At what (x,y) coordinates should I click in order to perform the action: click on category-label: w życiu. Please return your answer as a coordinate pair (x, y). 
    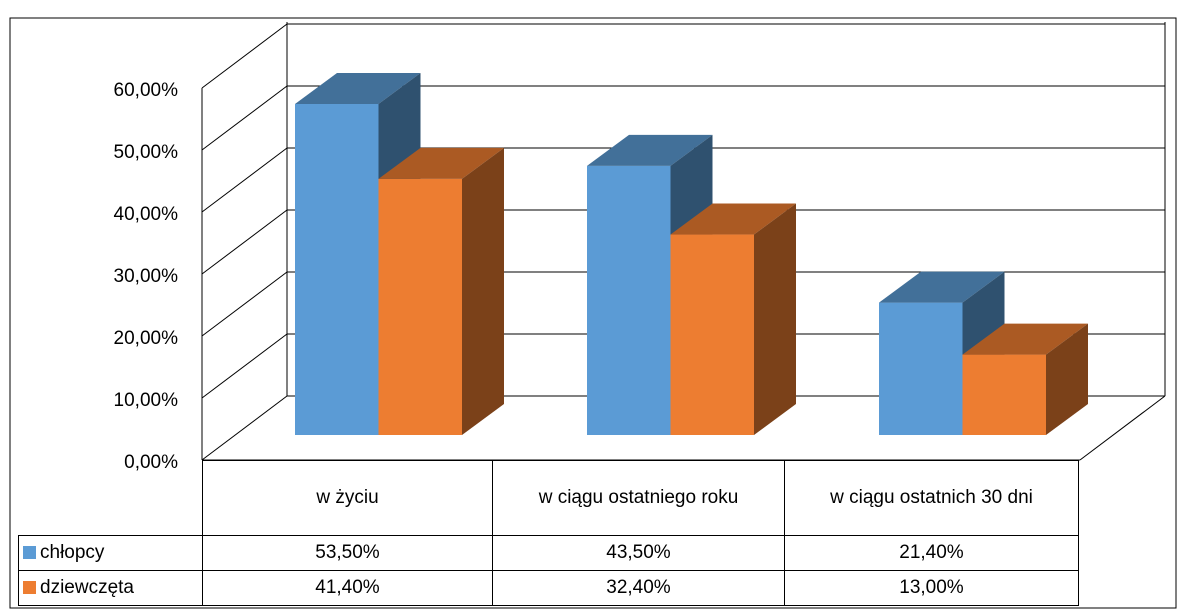
    Looking at the image, I should click on (347, 498).